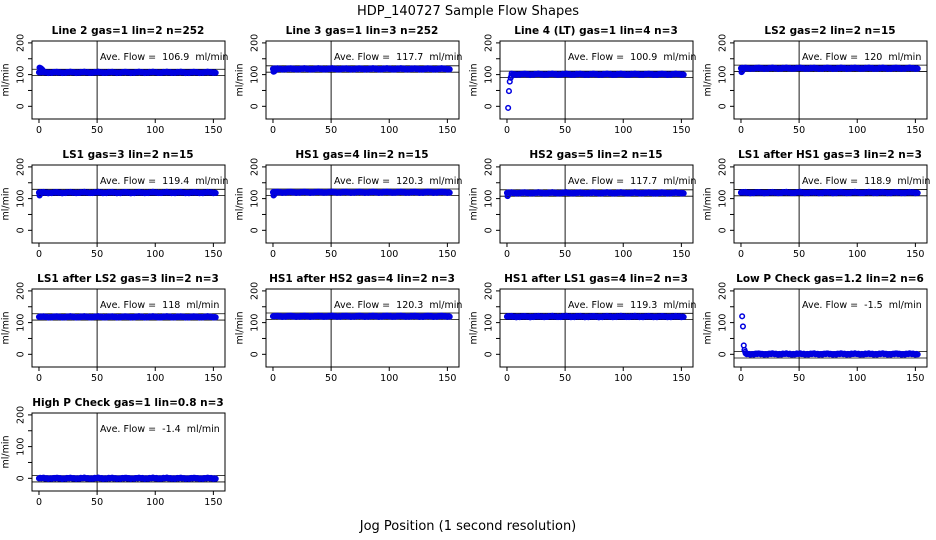  Describe the element at coordinates (164, 57) in the screenshot. I see `average-flow-annotation: Ave. Flow = 106.9 ml/min` at that location.